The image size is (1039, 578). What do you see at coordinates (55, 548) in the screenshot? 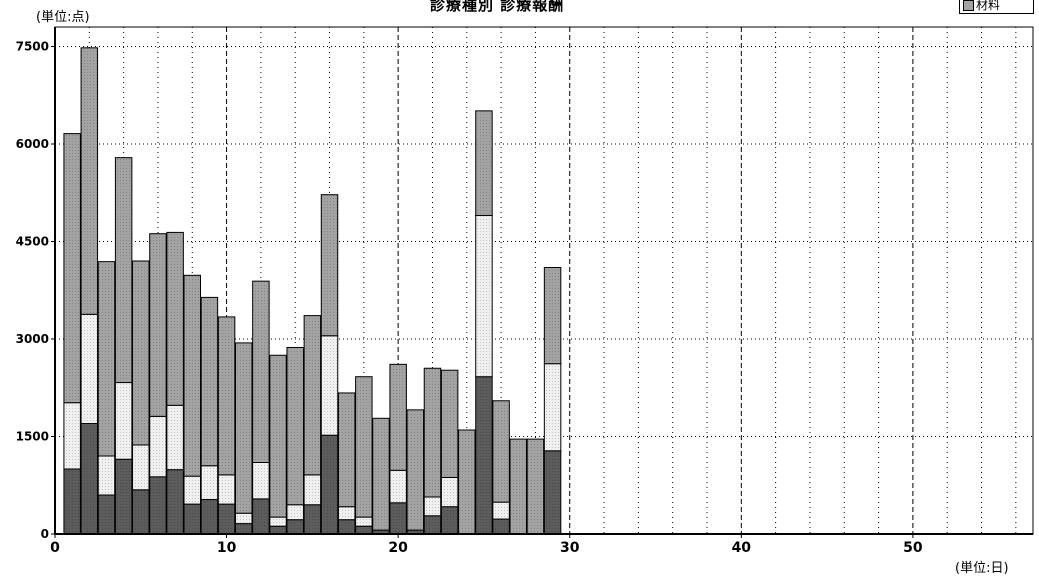
I see `x-tick-label: 0` at bounding box center [55, 548].